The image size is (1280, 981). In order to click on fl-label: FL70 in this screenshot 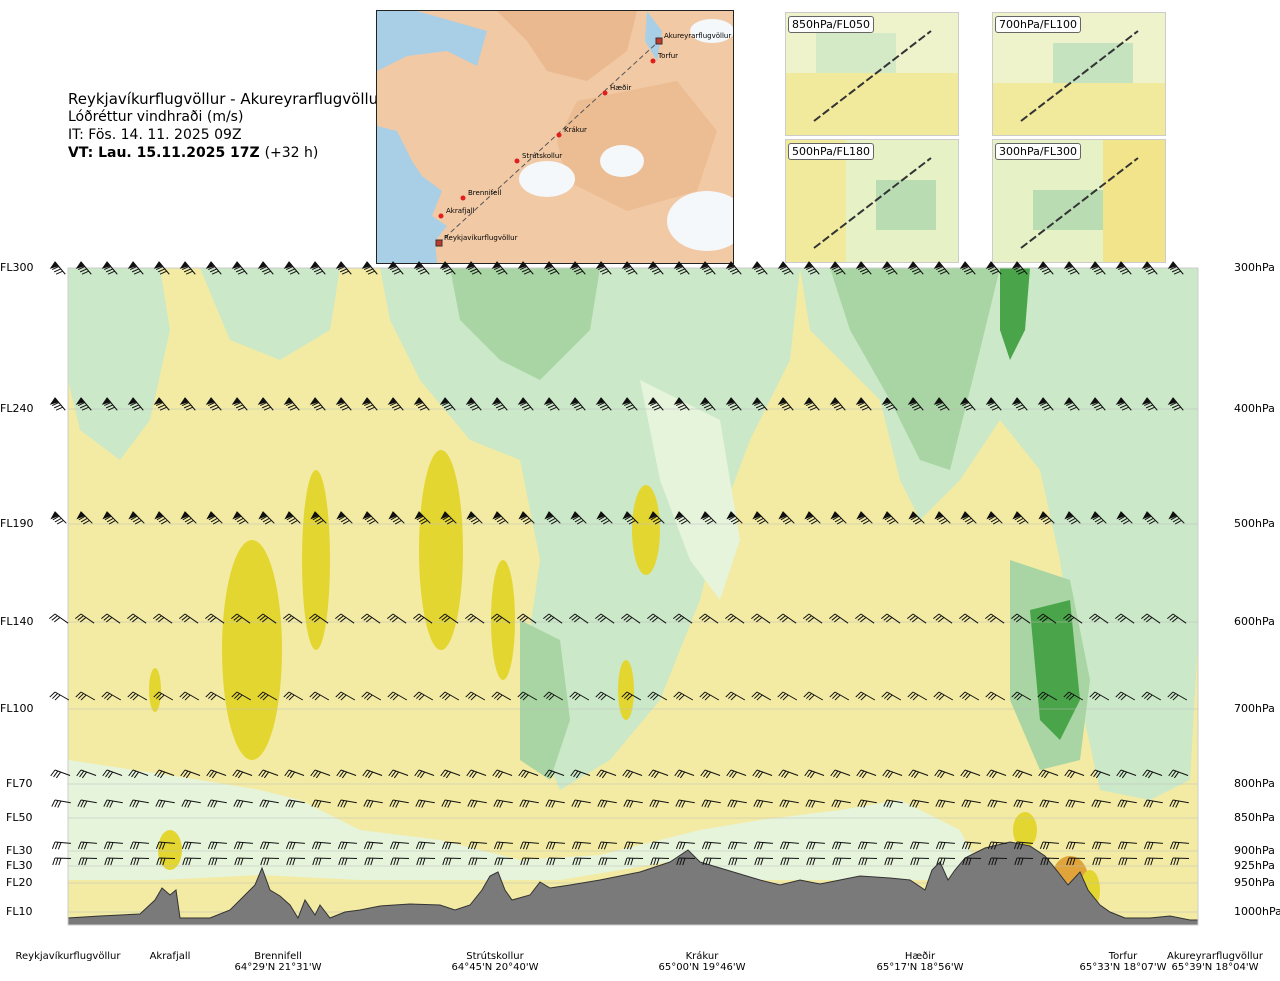, I will do `click(19, 783)`.